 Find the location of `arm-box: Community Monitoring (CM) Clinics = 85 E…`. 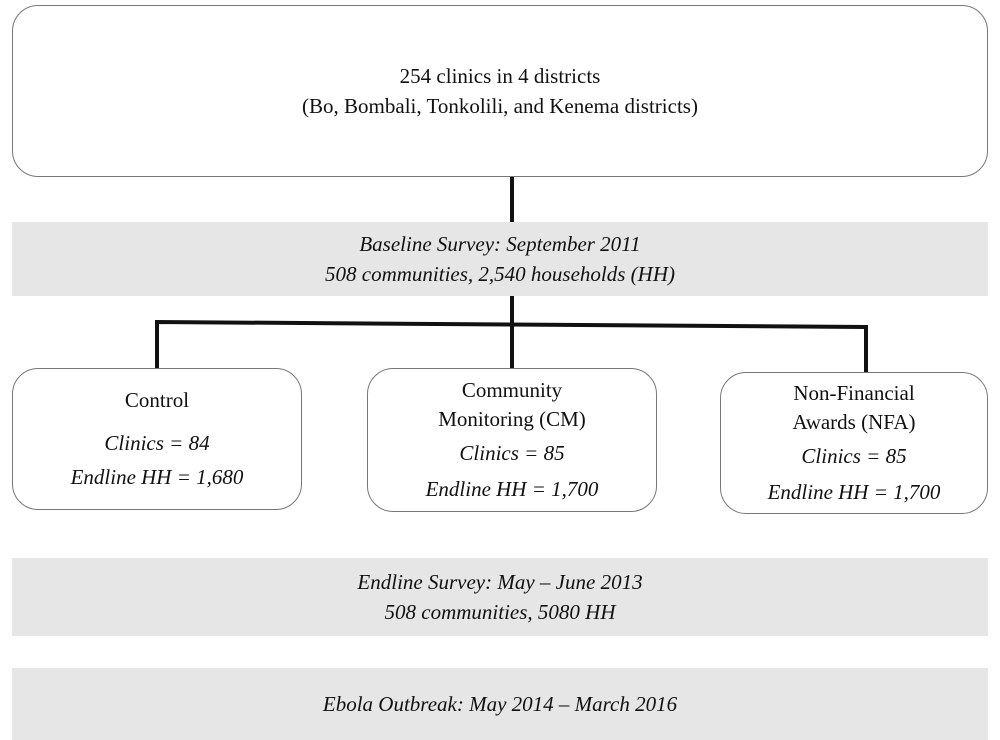

arm-box: Community Monitoring (CM) Clinics = 85 E… is located at coordinates (512, 440).